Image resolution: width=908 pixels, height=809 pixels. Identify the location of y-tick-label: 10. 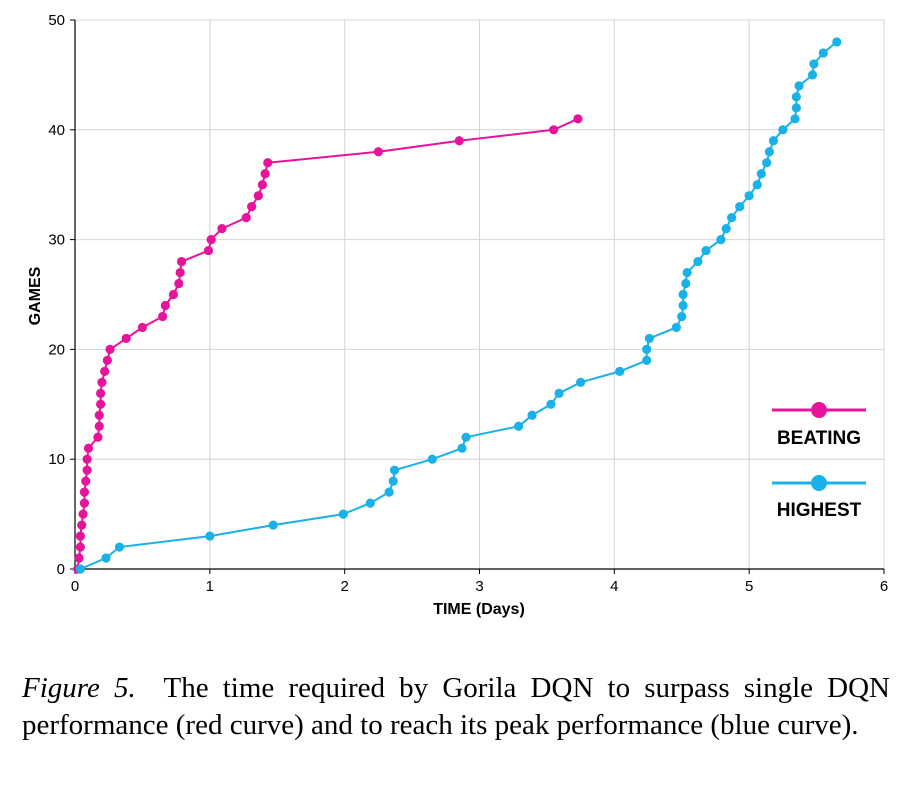
(56, 459).